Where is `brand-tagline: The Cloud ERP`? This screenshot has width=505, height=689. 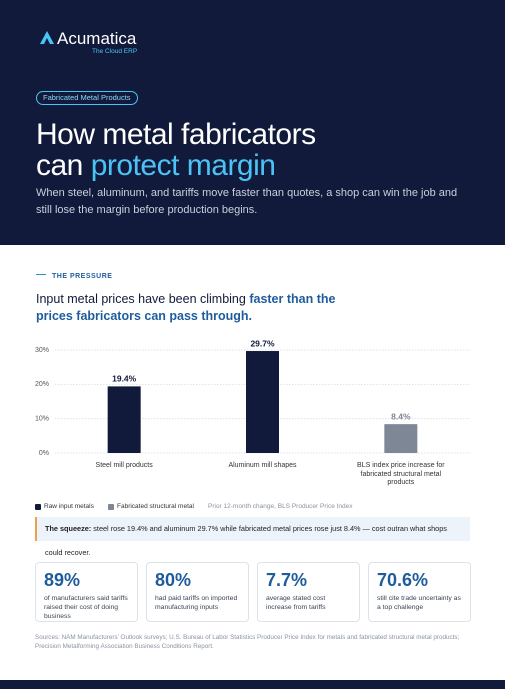 brand-tagline: The Cloud ERP is located at coordinates (115, 51).